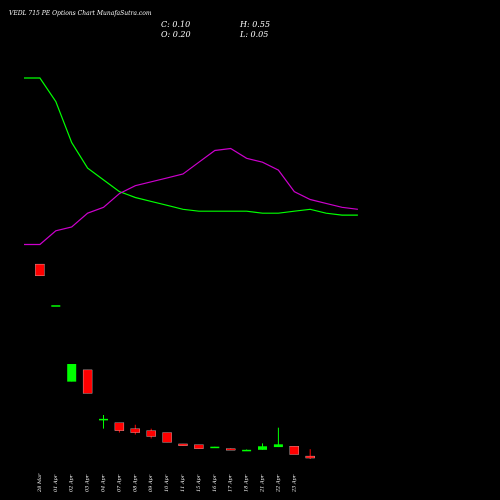  Describe the element at coordinates (254, 24) in the screenshot. I see `high-value: H: 0.55` at that location.